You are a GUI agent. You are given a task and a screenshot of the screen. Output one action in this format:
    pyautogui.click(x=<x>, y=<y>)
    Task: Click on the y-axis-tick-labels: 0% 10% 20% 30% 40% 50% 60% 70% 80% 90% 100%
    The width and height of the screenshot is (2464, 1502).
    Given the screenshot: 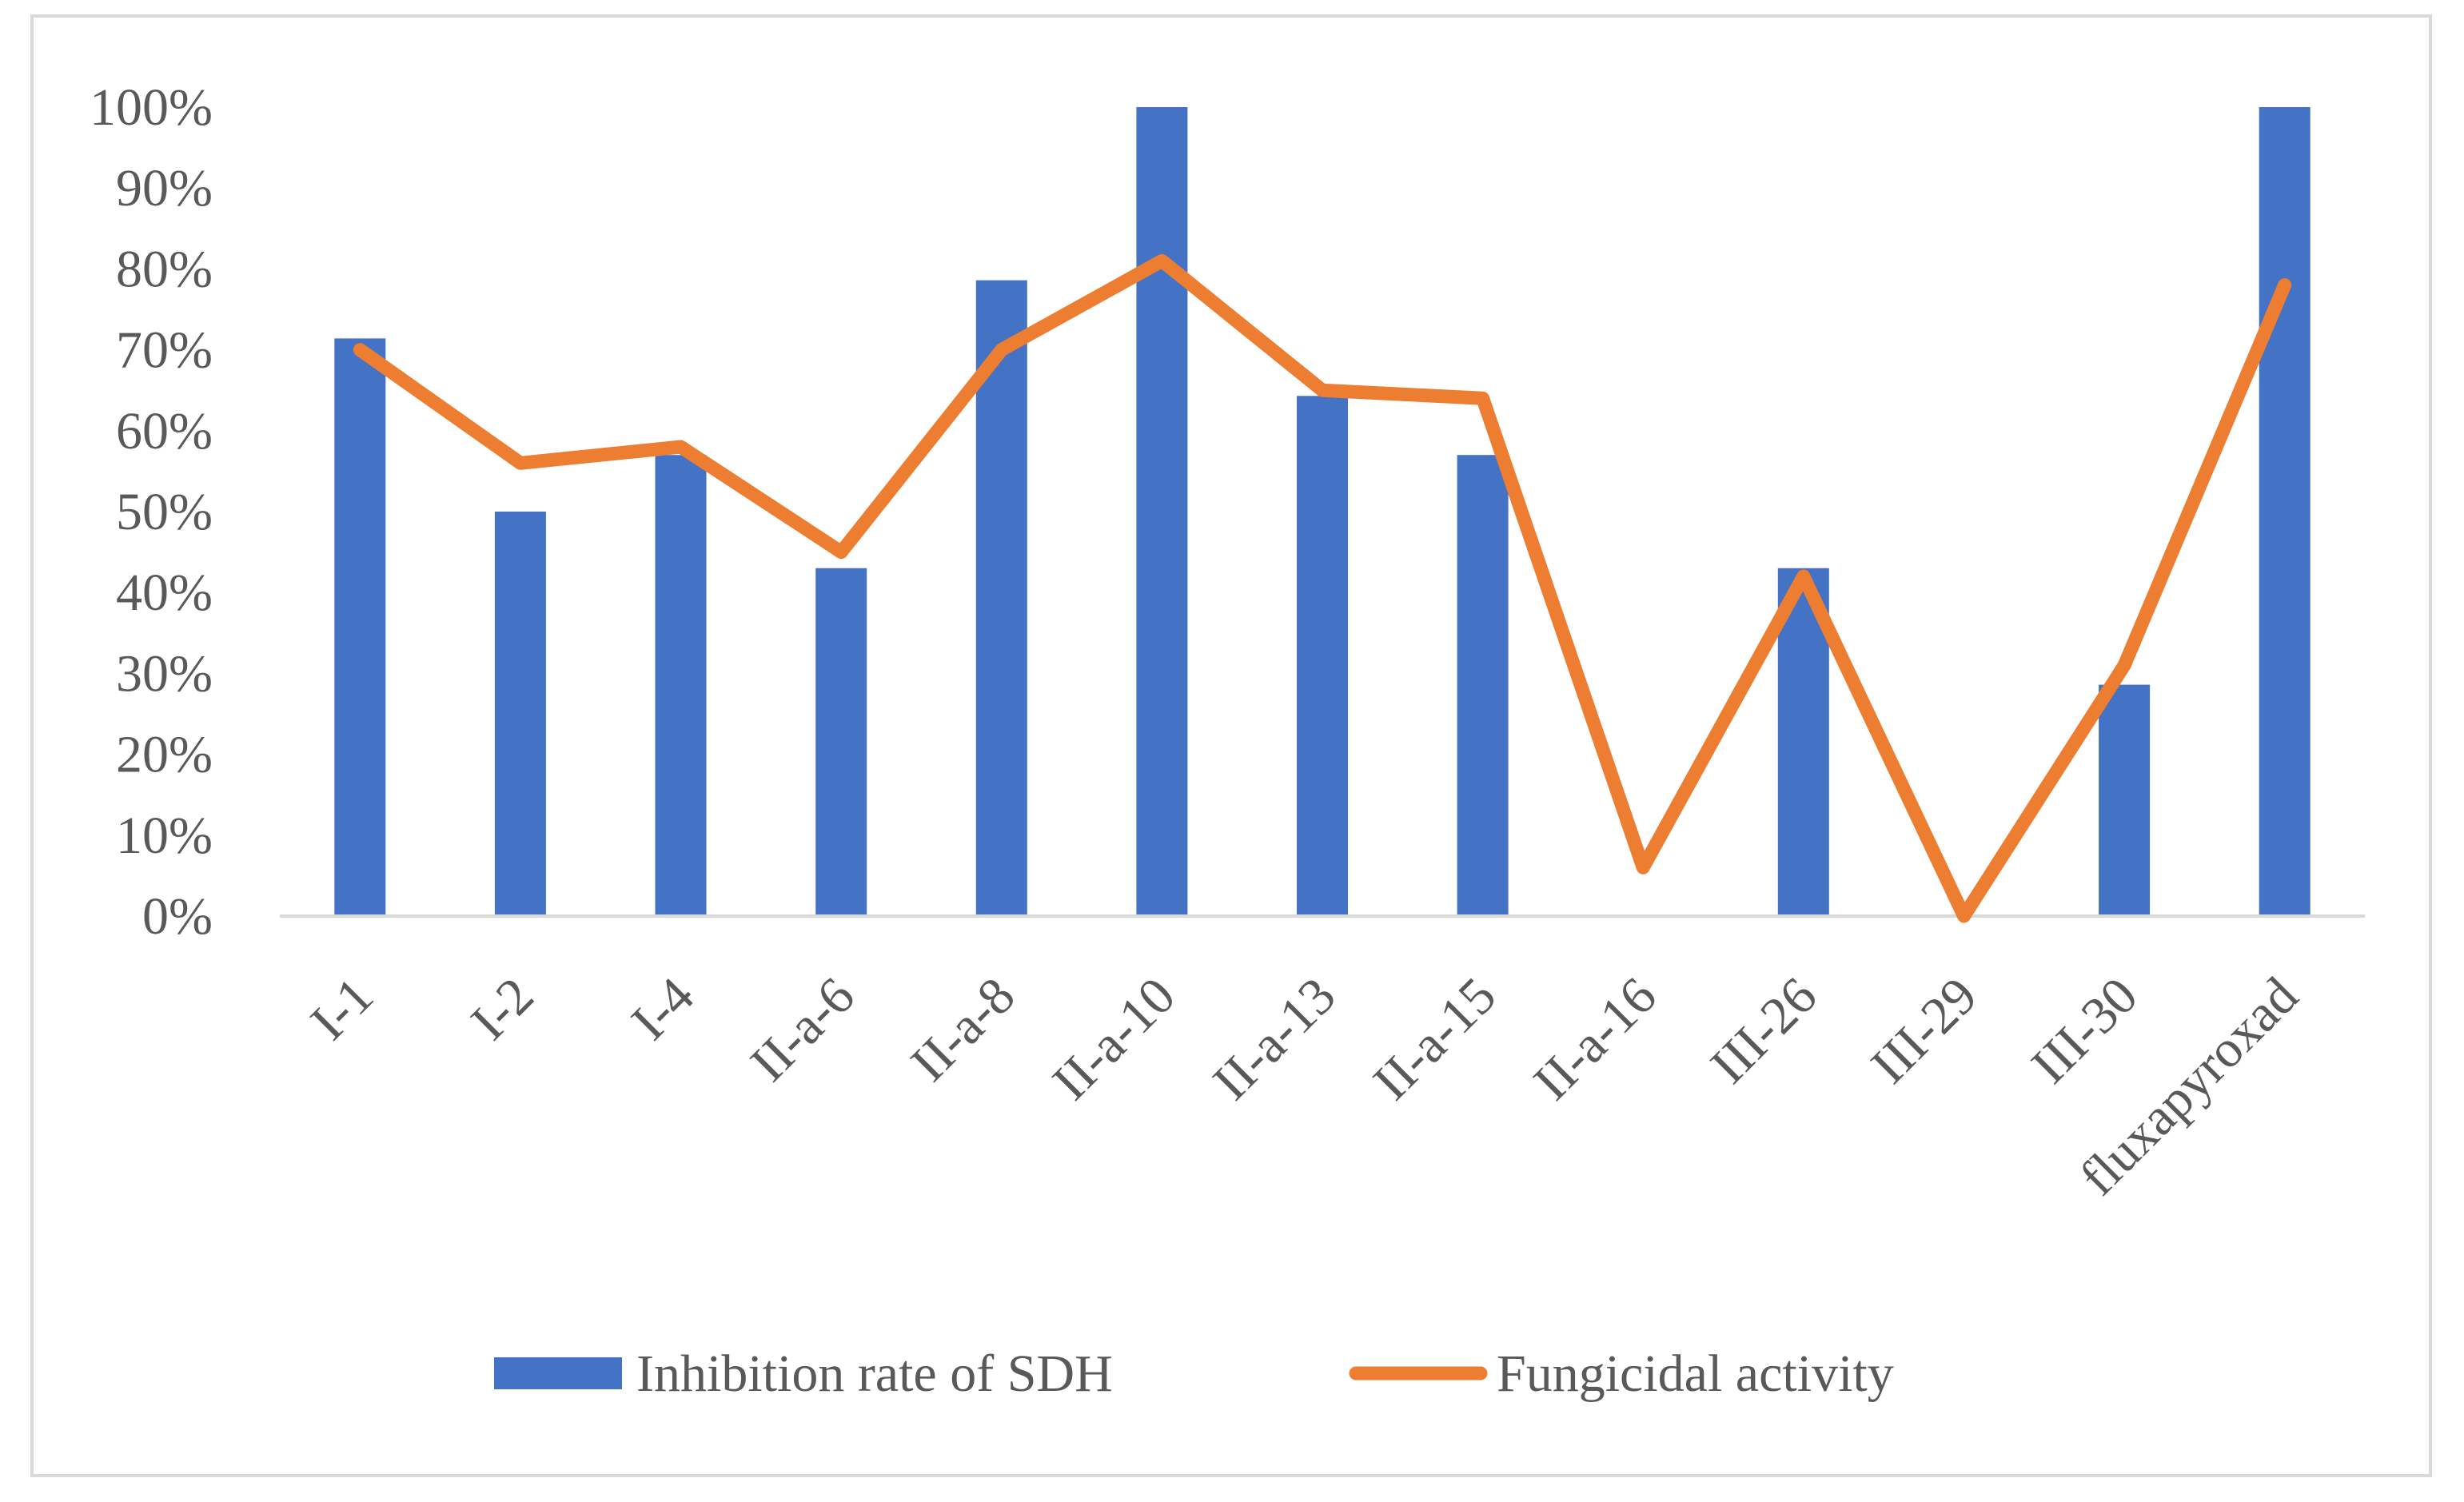 What is the action you would take?
    pyautogui.click(x=151, y=512)
    